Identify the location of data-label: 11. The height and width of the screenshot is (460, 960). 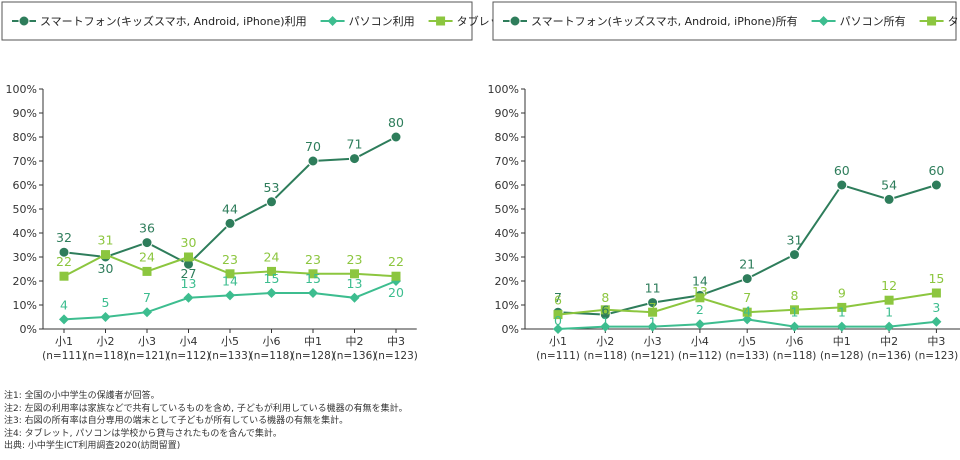
(653, 288).